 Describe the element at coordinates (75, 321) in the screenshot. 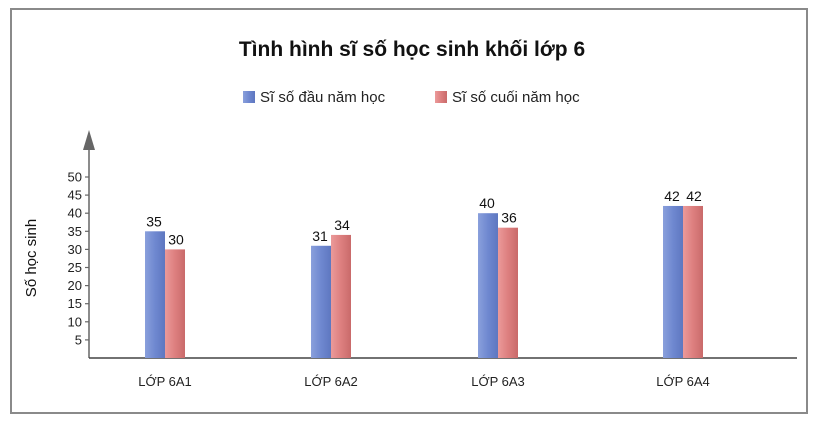

I see `y-tick-label: 10` at that location.